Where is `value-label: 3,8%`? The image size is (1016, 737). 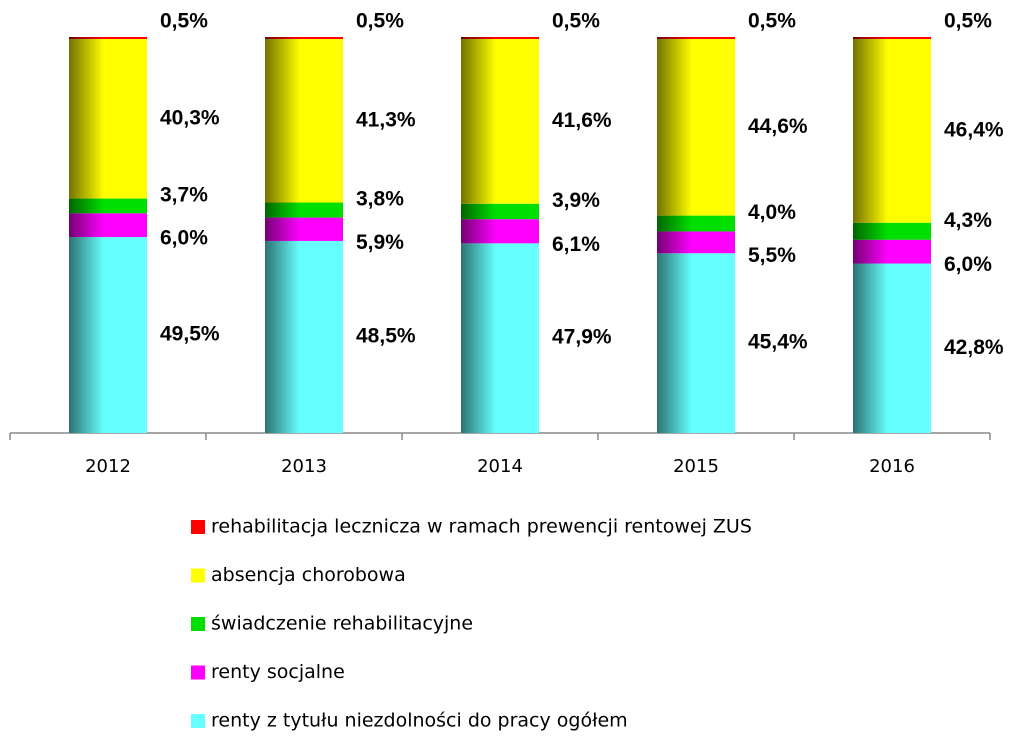 value-label: 3,8% is located at coordinates (380, 199).